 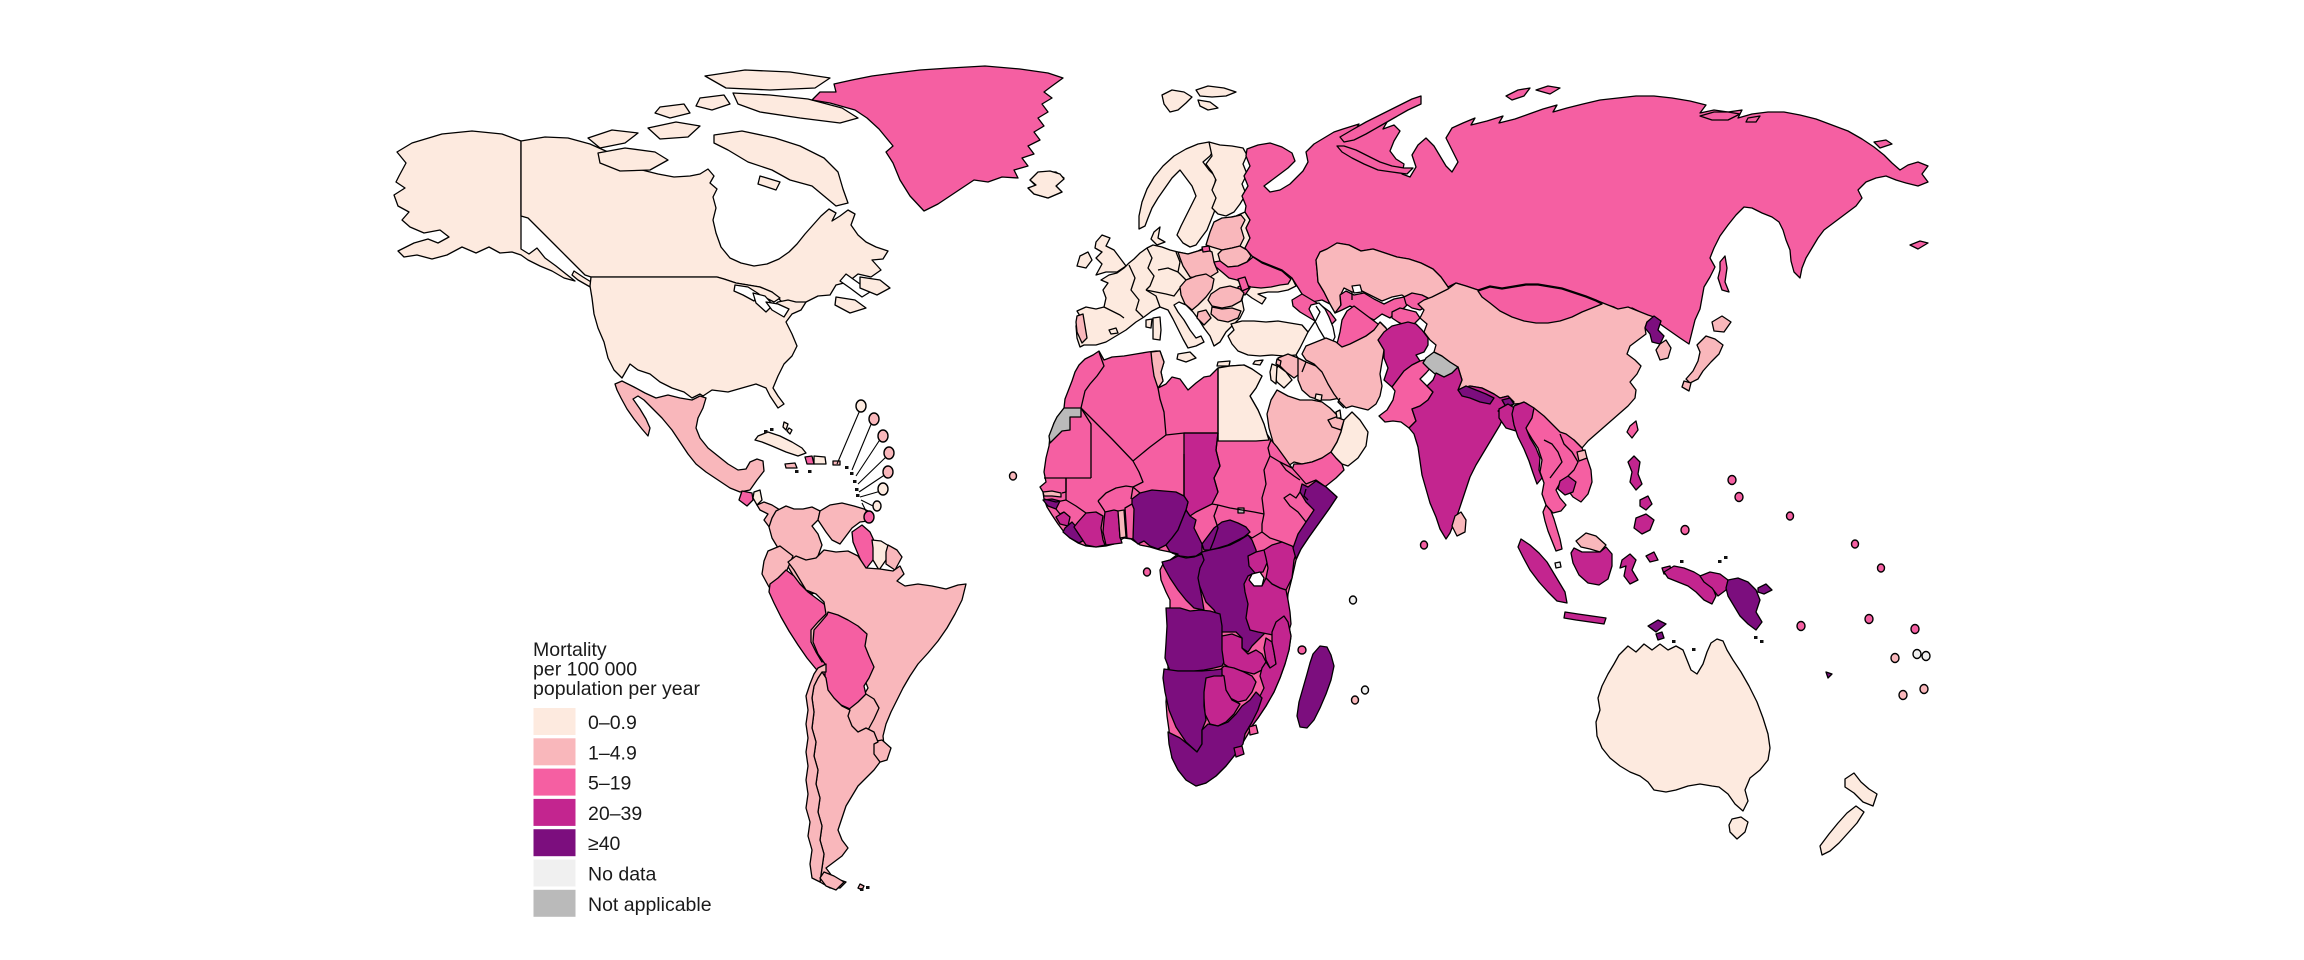 I want to click on svg-text: Not applicable, so click(x=650, y=905).